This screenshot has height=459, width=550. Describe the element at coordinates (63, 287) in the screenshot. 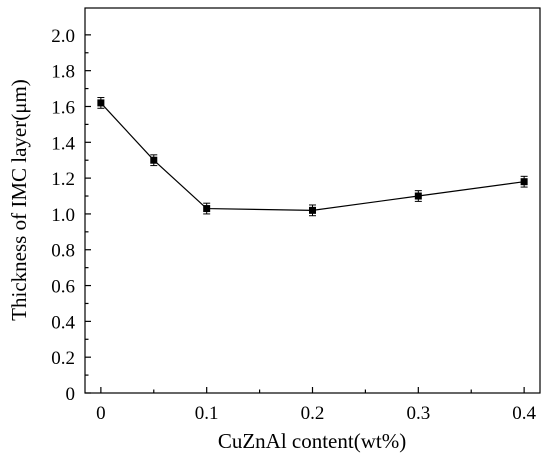

I see `y-tick-label: 0.6` at that location.